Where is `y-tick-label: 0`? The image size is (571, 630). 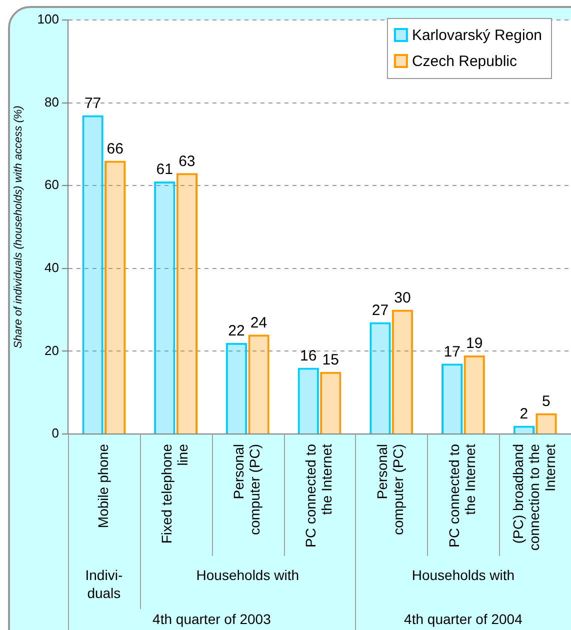 y-tick-label: 0 is located at coordinates (55, 433).